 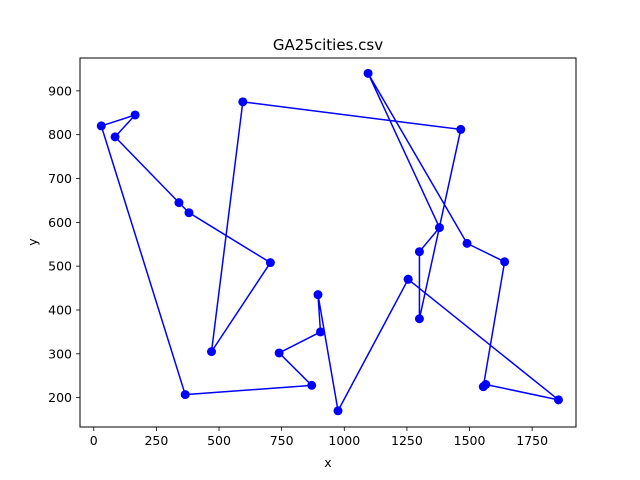 What do you see at coordinates (64, 244) in the screenshot?
I see `y-axis: 200 300 400 500 600 700 800 900` at bounding box center [64, 244].